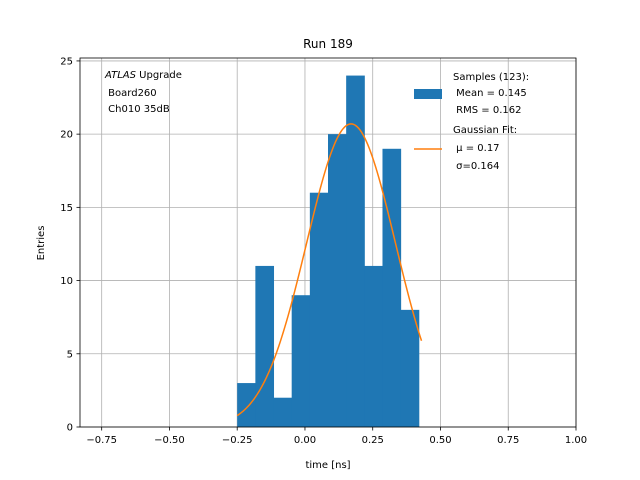  I want to click on y-axis-ticks: 0 5 10 15 20 25, so click(70, 245).